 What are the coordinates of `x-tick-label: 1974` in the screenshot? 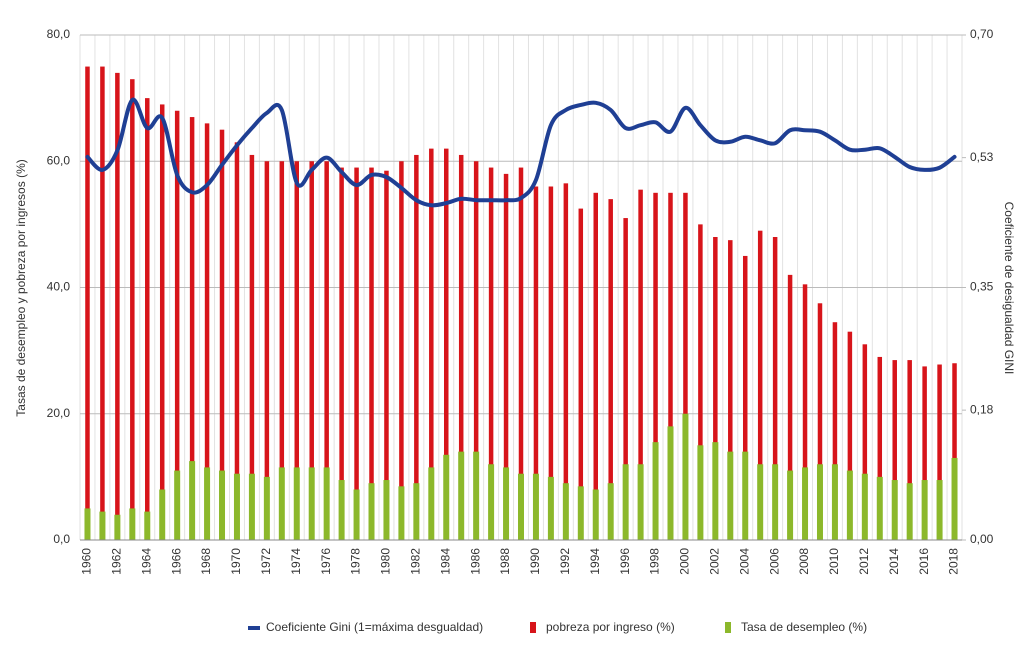 It's located at (296, 561).